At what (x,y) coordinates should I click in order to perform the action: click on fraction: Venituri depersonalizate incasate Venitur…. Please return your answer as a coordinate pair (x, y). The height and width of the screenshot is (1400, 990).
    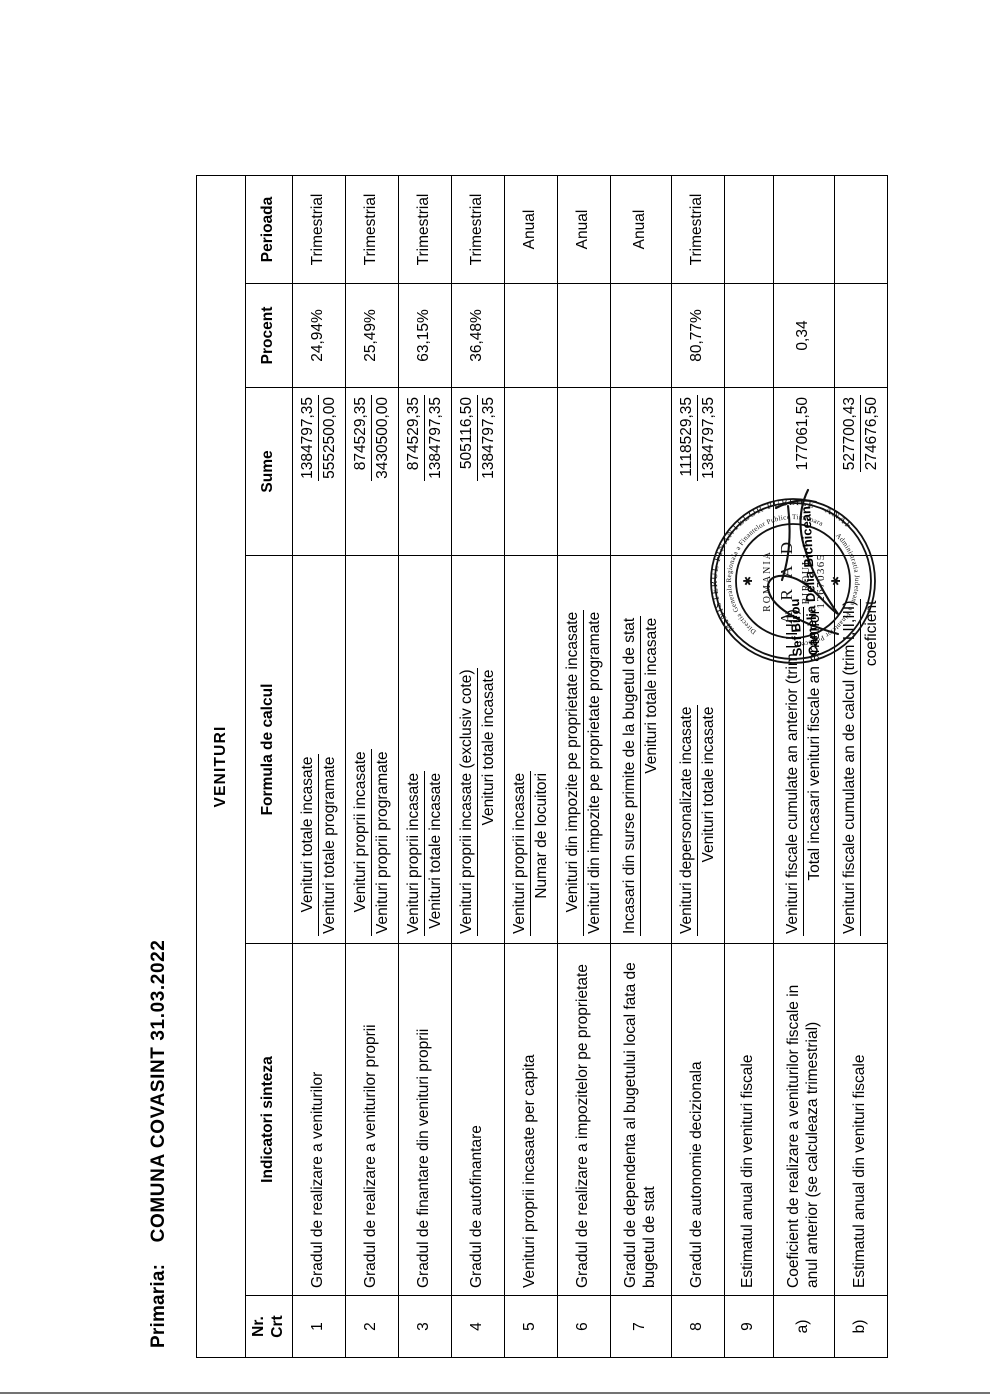
    Looking at the image, I should click on (697, 820).